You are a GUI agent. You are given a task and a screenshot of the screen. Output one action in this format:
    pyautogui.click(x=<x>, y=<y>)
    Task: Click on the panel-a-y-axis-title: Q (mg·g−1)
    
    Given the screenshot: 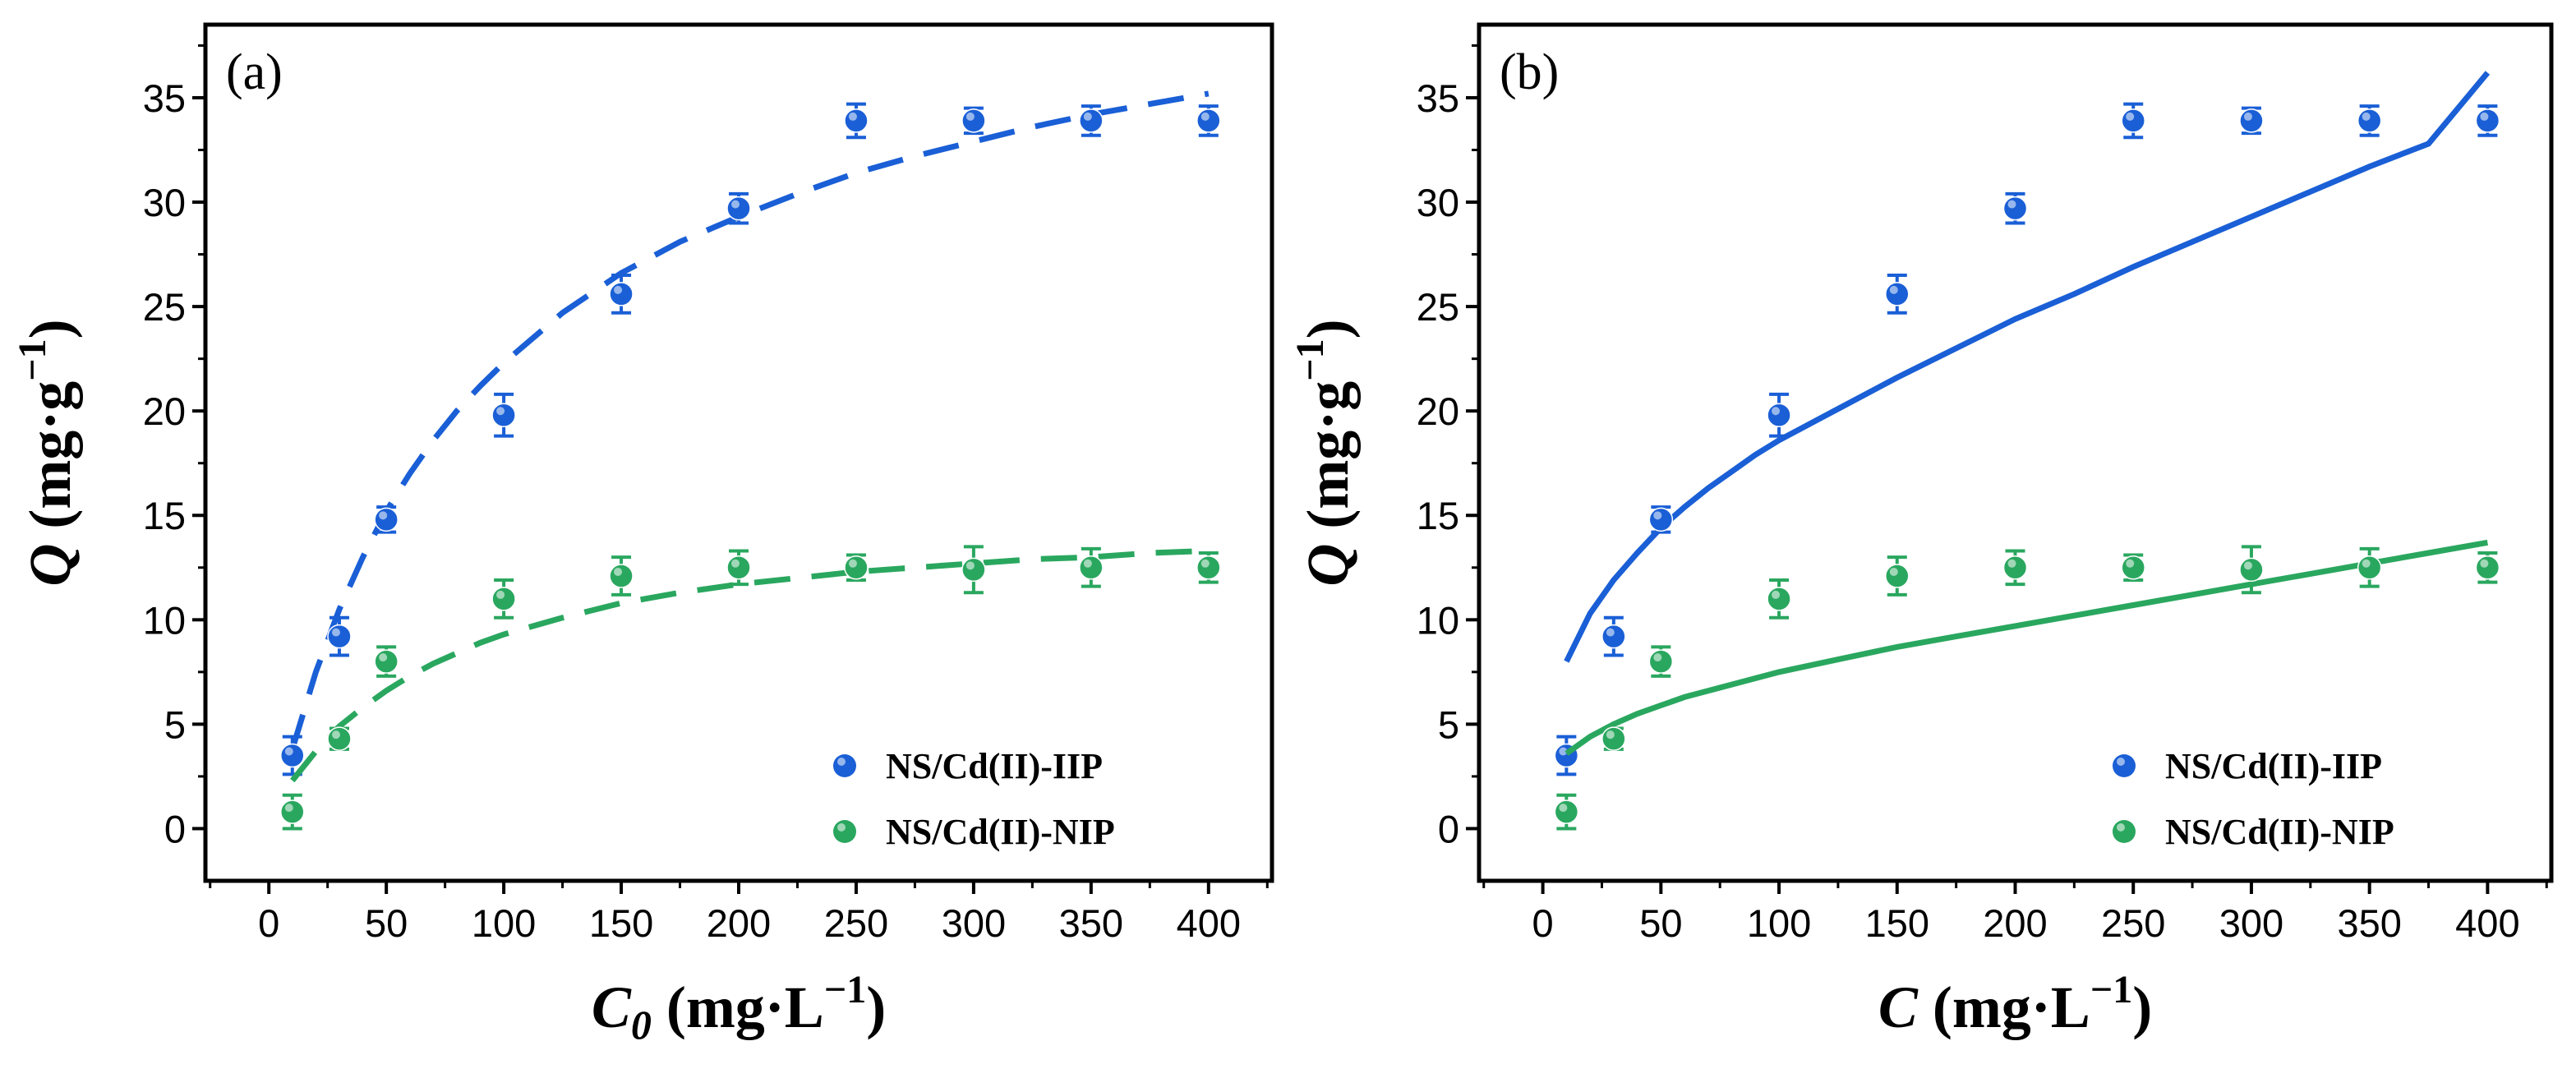 What is the action you would take?
    pyautogui.click(x=47, y=452)
    